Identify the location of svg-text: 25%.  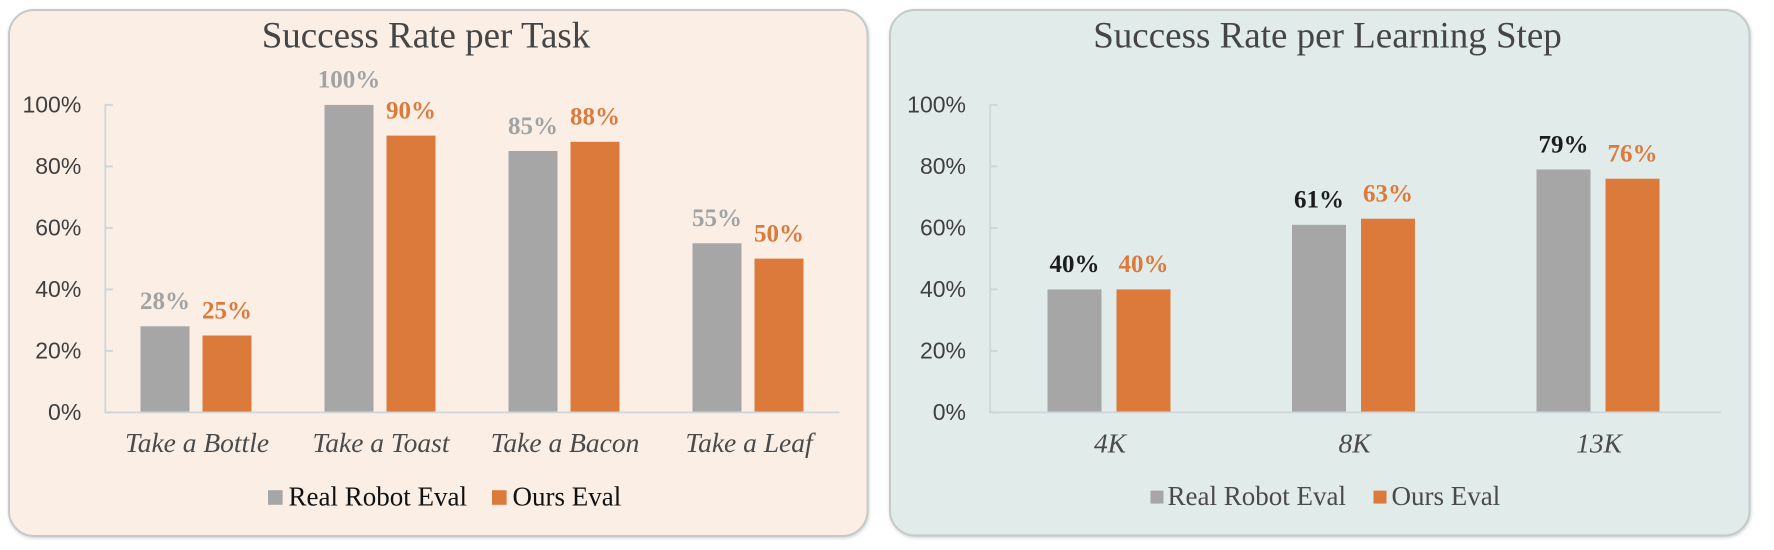
(227, 310).